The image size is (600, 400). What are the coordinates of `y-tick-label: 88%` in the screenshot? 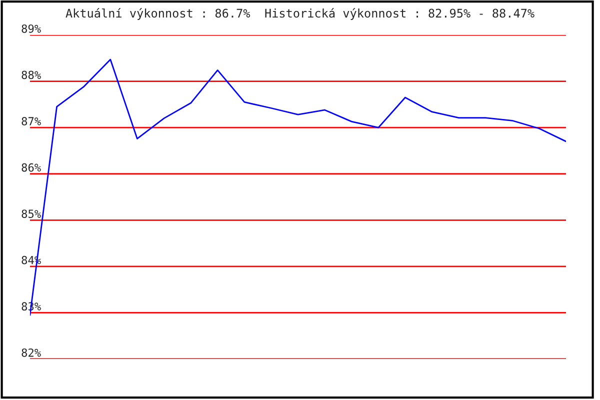 It's located at (31, 75).